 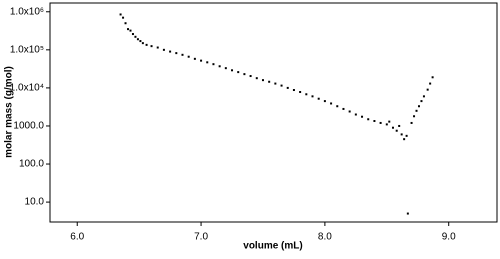 What do you see at coordinates (325, 237) in the screenshot?
I see `x-tick-label: 8.0` at bounding box center [325, 237].